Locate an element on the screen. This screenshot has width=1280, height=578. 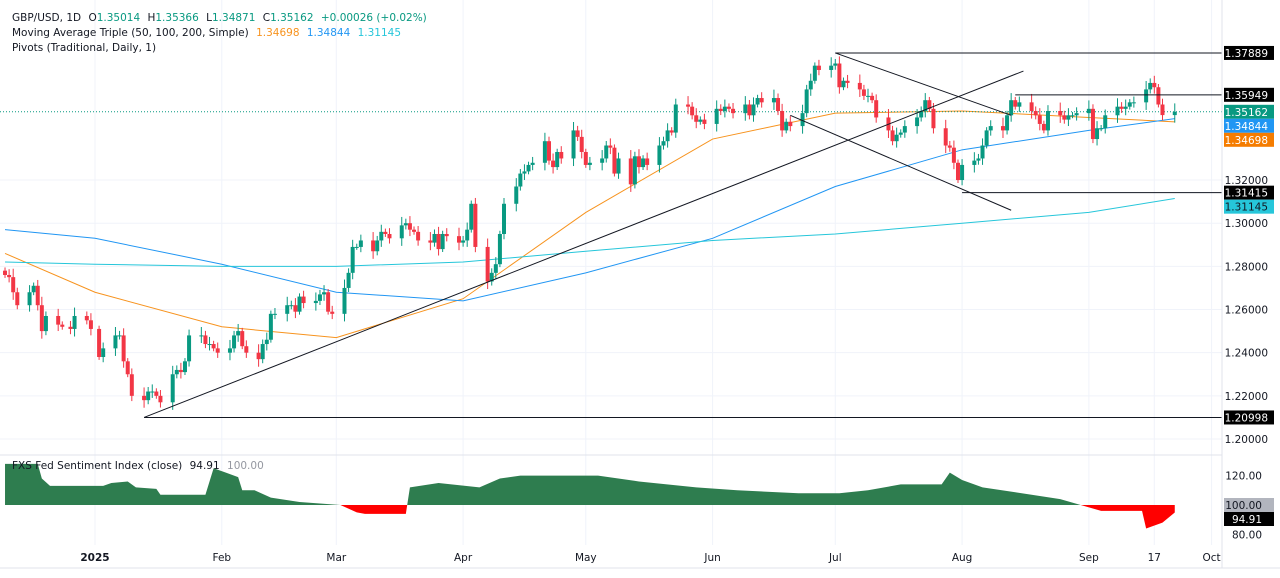
price-tag-label: 1.34698 is located at coordinates (1246, 141).